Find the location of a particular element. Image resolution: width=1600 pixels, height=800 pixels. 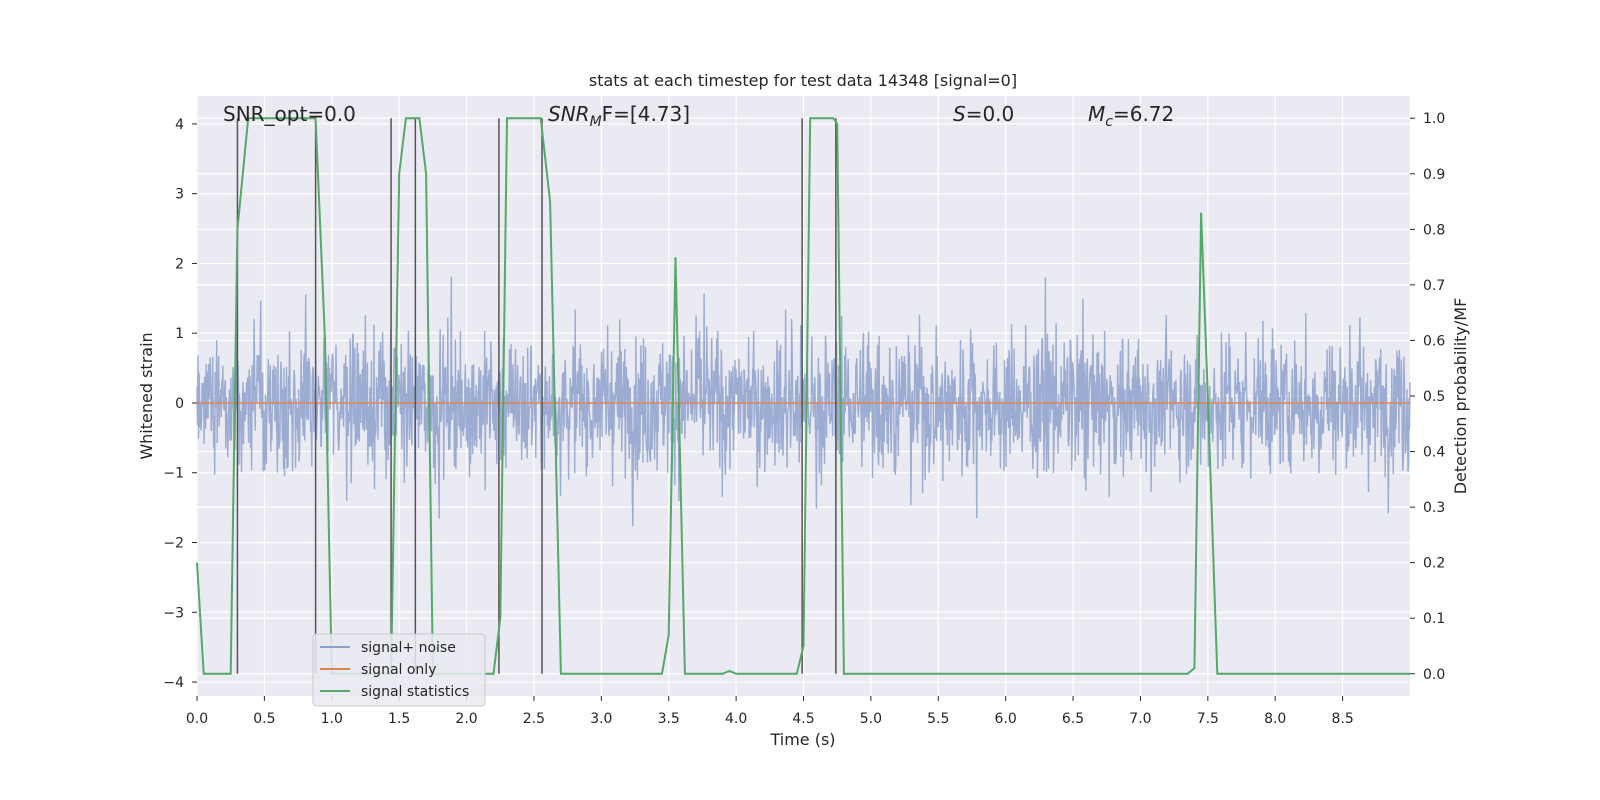

legend-label-signal-only: signal only is located at coordinates (398, 670).